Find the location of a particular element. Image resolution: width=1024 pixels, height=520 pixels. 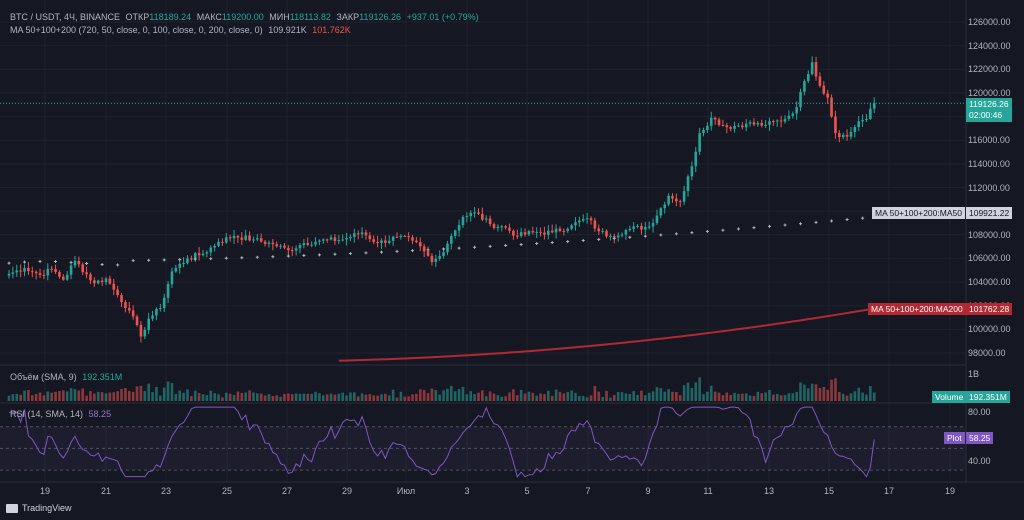

ma50-legend-value: 109.921K is located at coordinates (287, 30).